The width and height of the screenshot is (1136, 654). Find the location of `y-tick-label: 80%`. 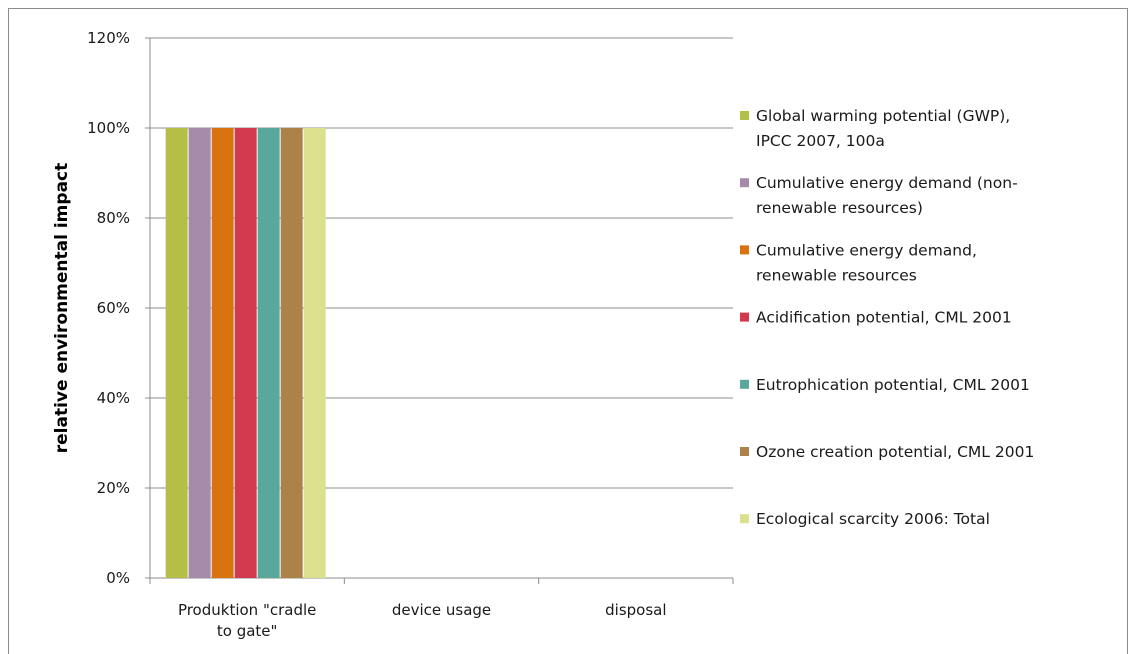

y-tick-label: 80% is located at coordinates (113, 218).